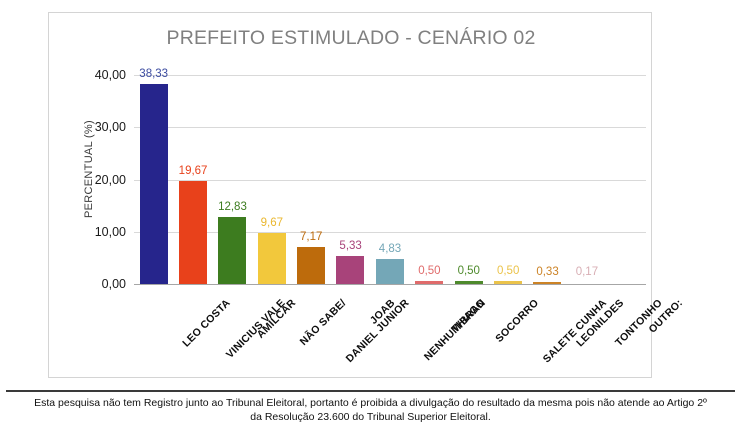  I want to click on chart-title: PREFEITO ESTIMULADO - CENÁRIO 02, so click(351, 38).